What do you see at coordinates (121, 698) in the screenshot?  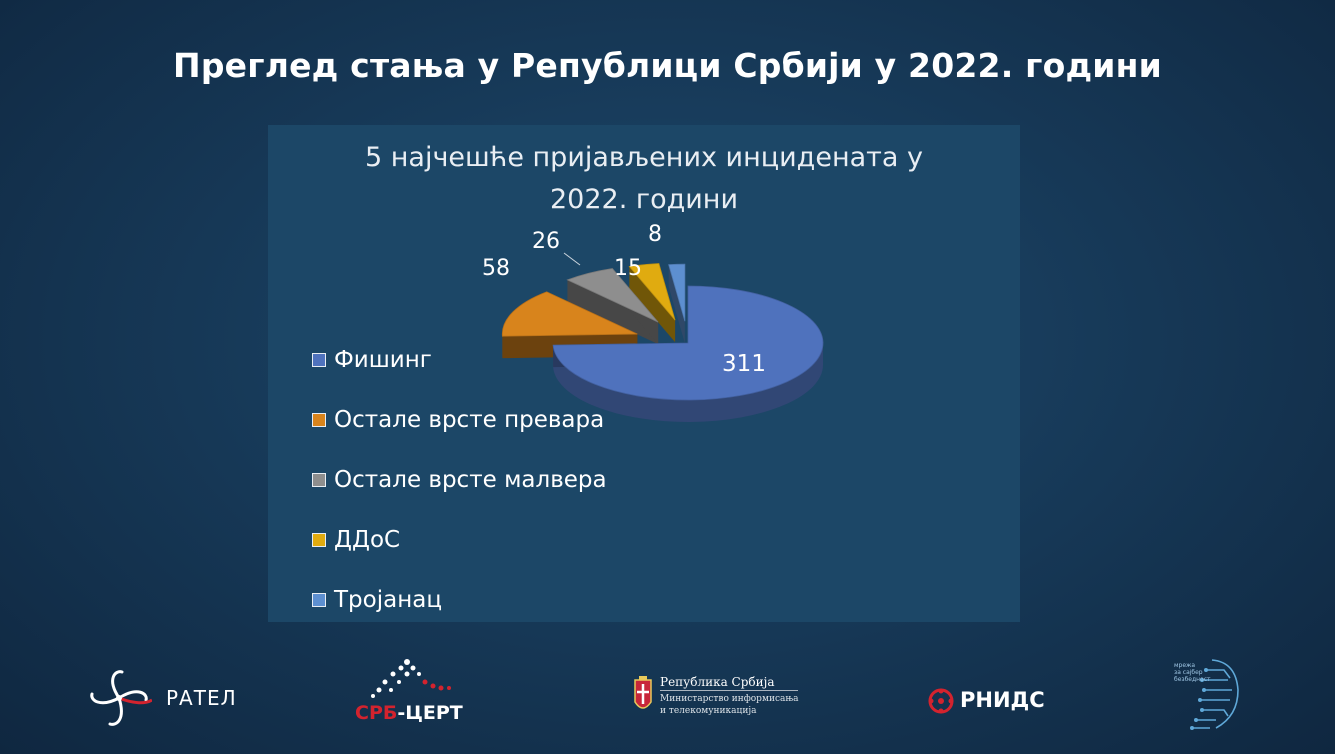 I see `ratel-emblem-icon` at bounding box center [121, 698].